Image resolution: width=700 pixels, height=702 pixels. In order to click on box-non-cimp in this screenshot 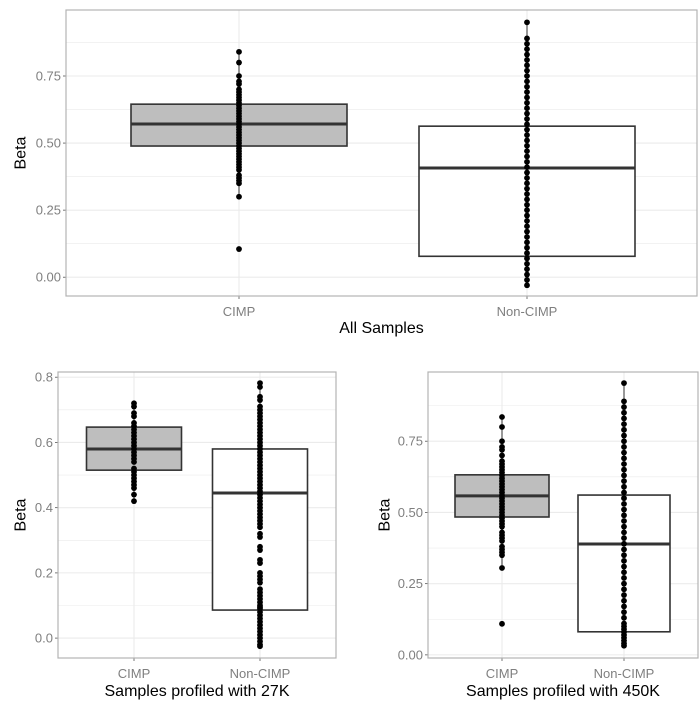, I will do `click(624, 514)`.